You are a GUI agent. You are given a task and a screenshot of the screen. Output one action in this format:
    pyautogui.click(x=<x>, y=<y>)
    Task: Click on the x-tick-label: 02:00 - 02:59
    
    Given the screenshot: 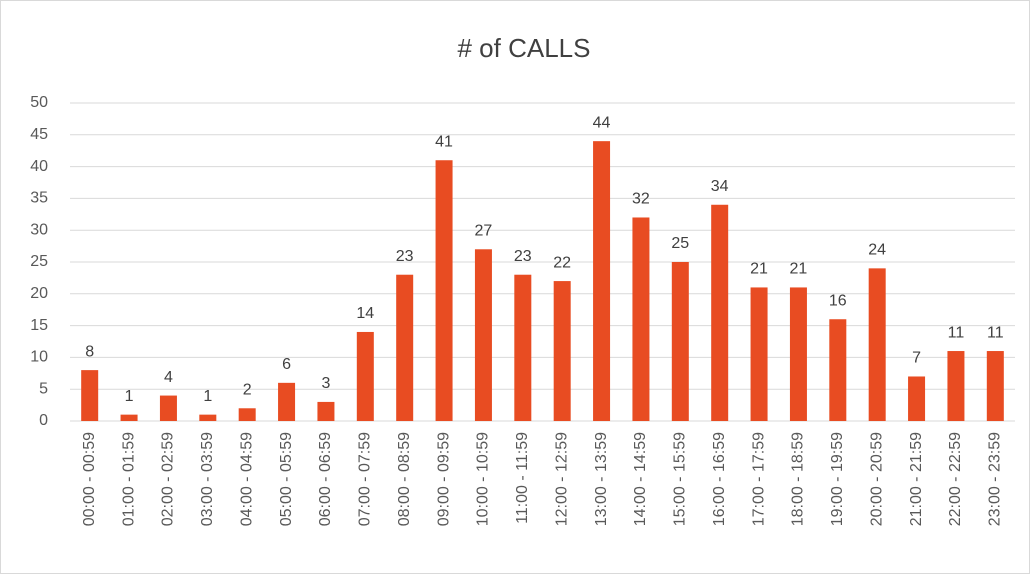 What is the action you would take?
    pyautogui.click(x=168, y=479)
    